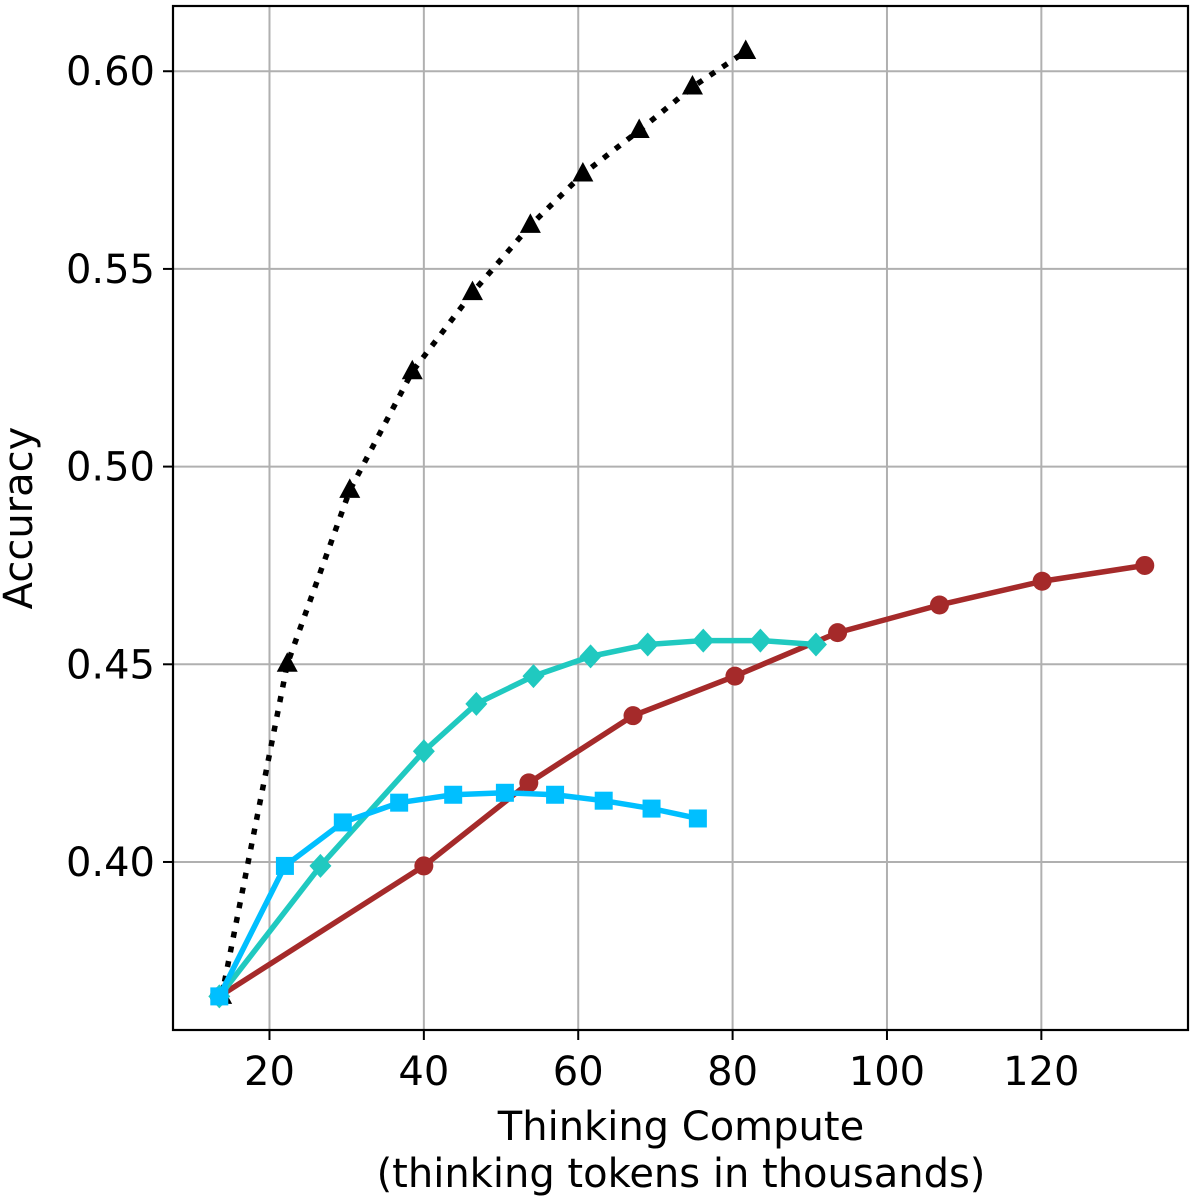  What do you see at coordinates (887, 1072) in the screenshot?
I see `x-tick-label: 100` at bounding box center [887, 1072].